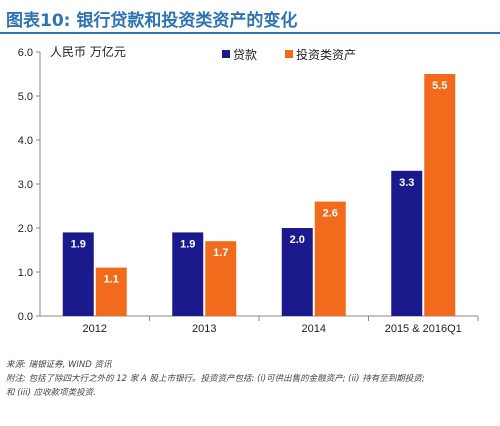  I want to click on x-tick-label: 2015 & 2016Q1, so click(423, 329).